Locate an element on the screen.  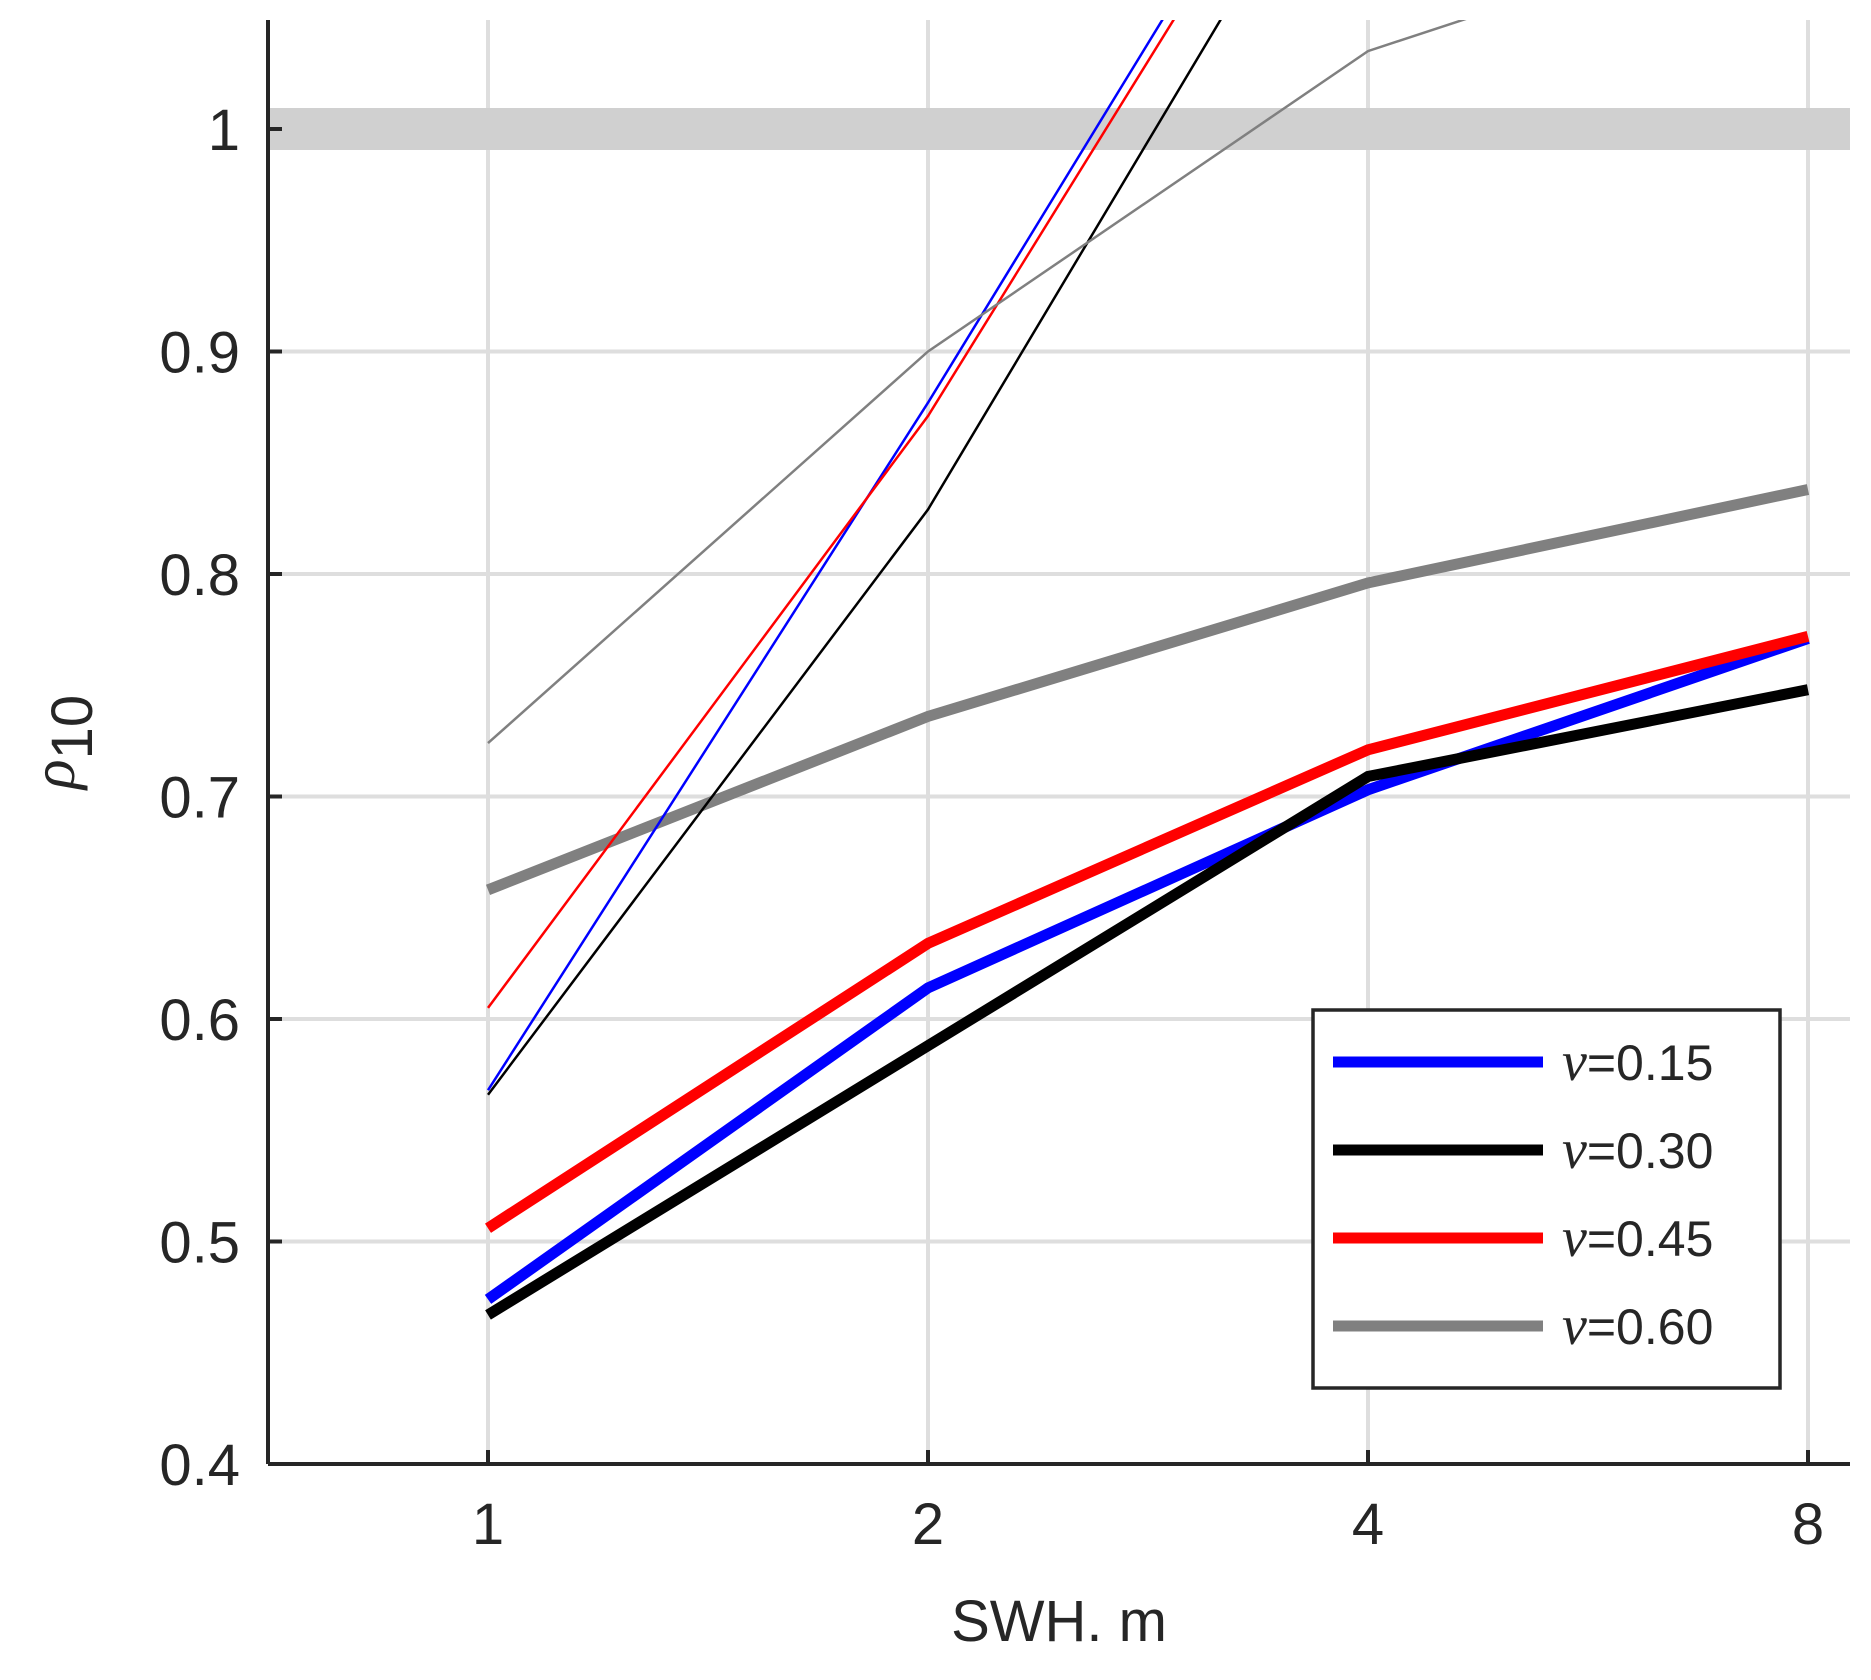
y-axis-label: ρ10 is located at coordinates (62, 743).